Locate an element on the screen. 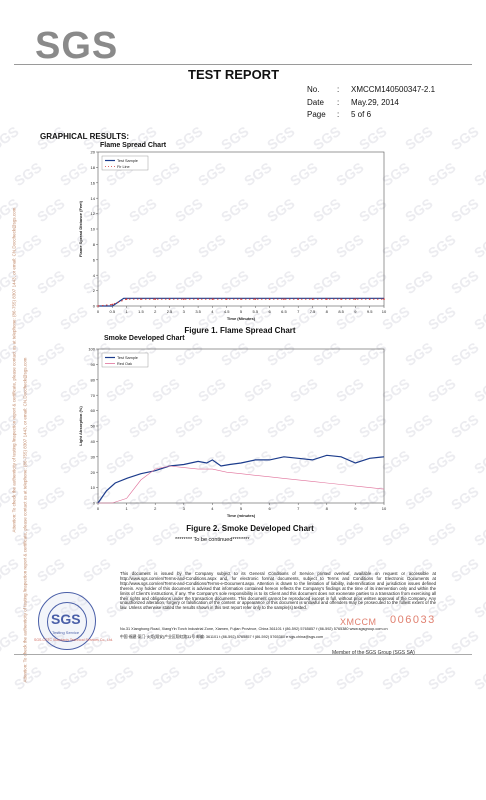  meta-value: XMCCM140500347-2.1 is located at coordinates (393, 89).